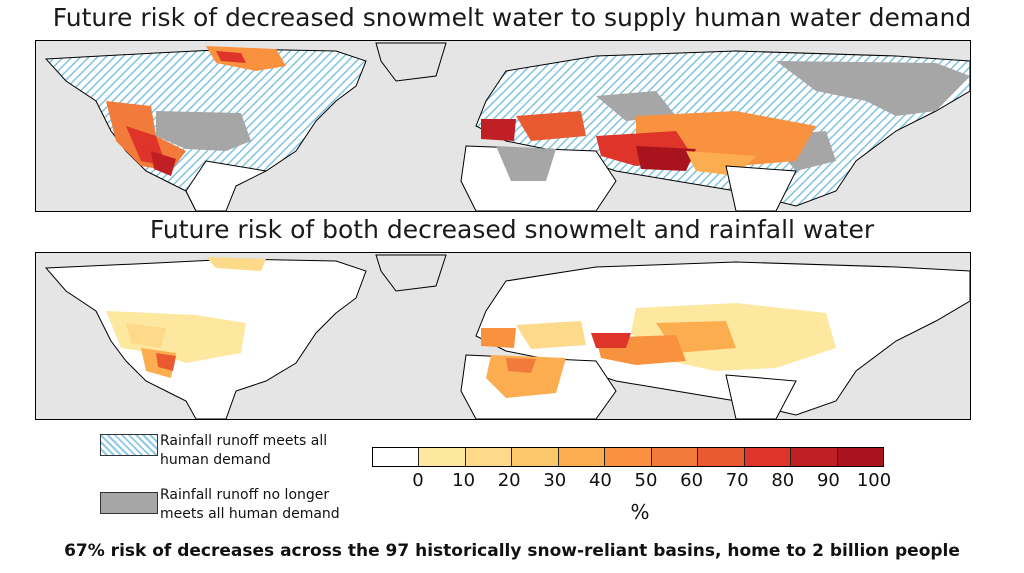  What do you see at coordinates (526, 376) in the screenshot?
I see `north-africa-orange` at bounding box center [526, 376].